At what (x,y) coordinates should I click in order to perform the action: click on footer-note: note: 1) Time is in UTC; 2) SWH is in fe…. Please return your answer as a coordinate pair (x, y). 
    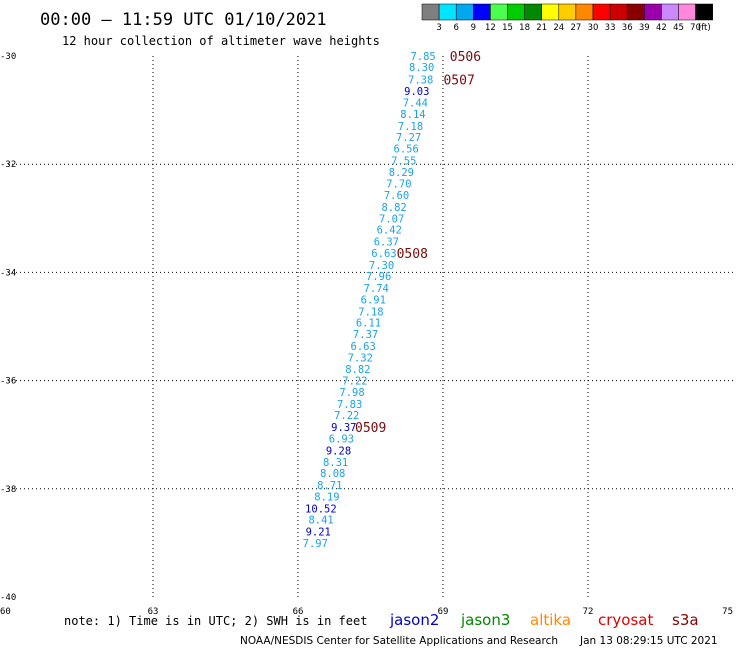
    Looking at the image, I should click on (215, 621).